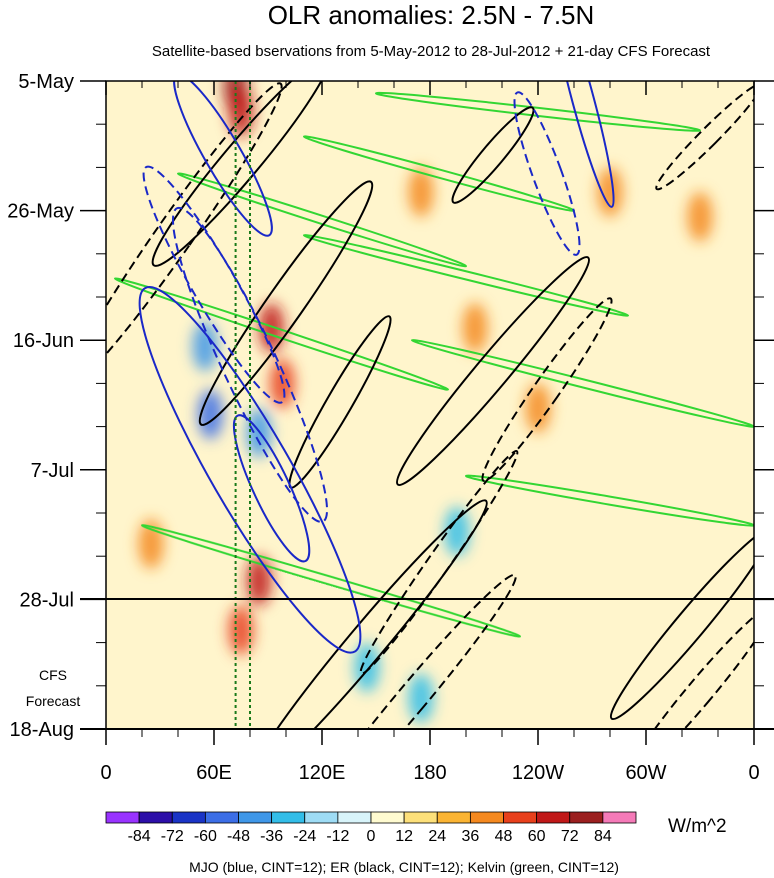  What do you see at coordinates (40, 212) in the screenshot?
I see `y-tick-label: 26-May` at bounding box center [40, 212].